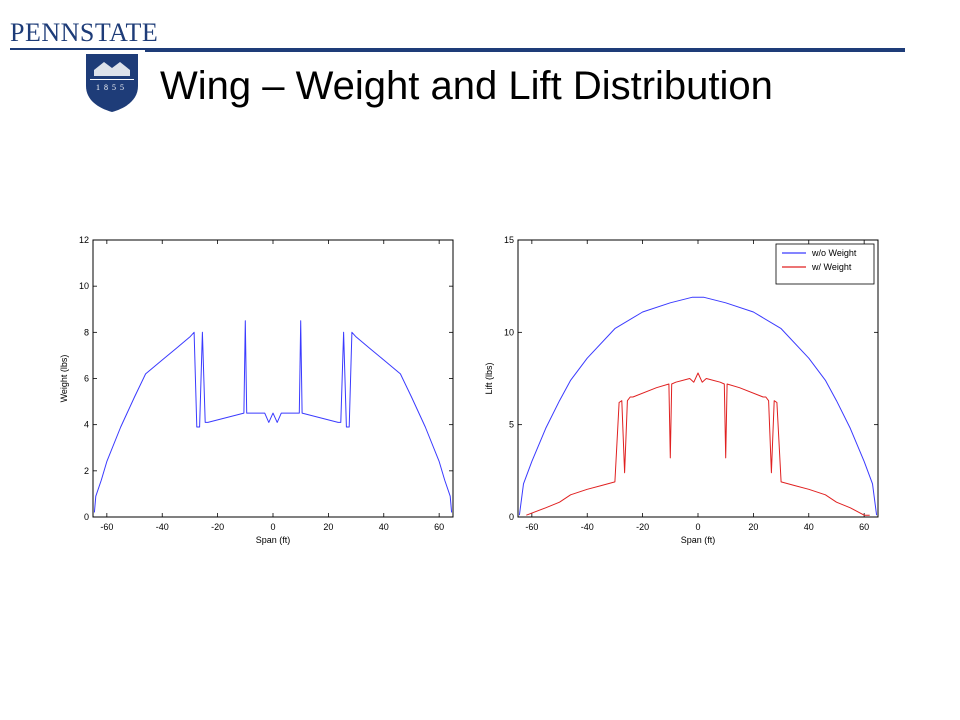 This screenshot has height=720, width=960. I want to click on y-tick-label: 8, so click(86, 332).